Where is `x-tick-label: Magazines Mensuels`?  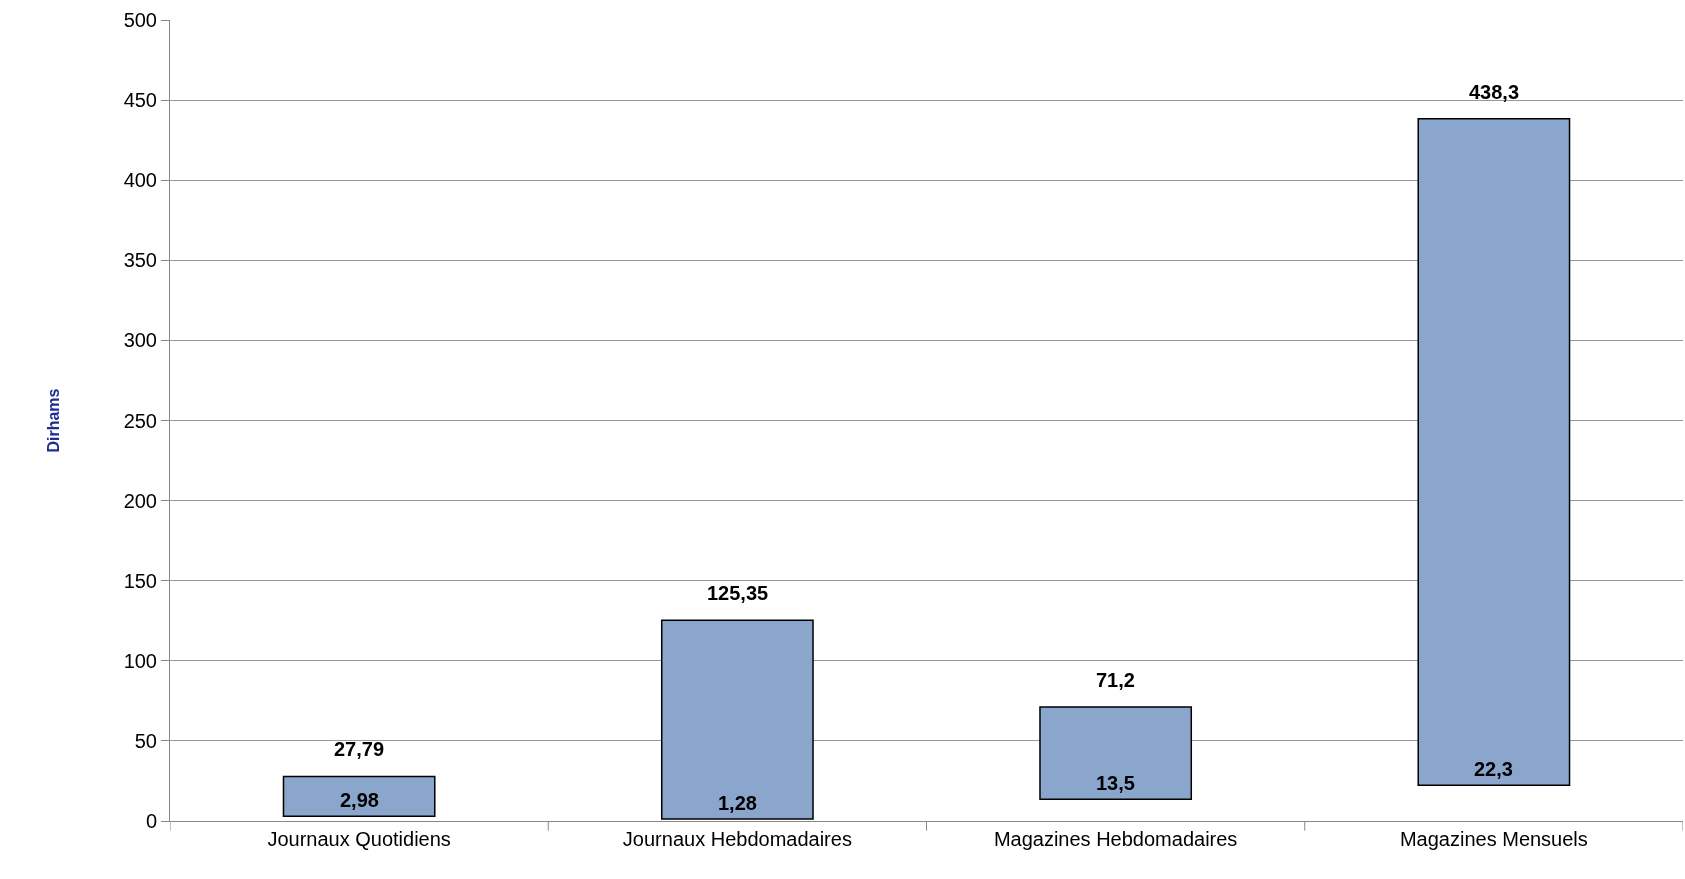 x-tick-label: Magazines Mensuels is located at coordinates (1493, 839).